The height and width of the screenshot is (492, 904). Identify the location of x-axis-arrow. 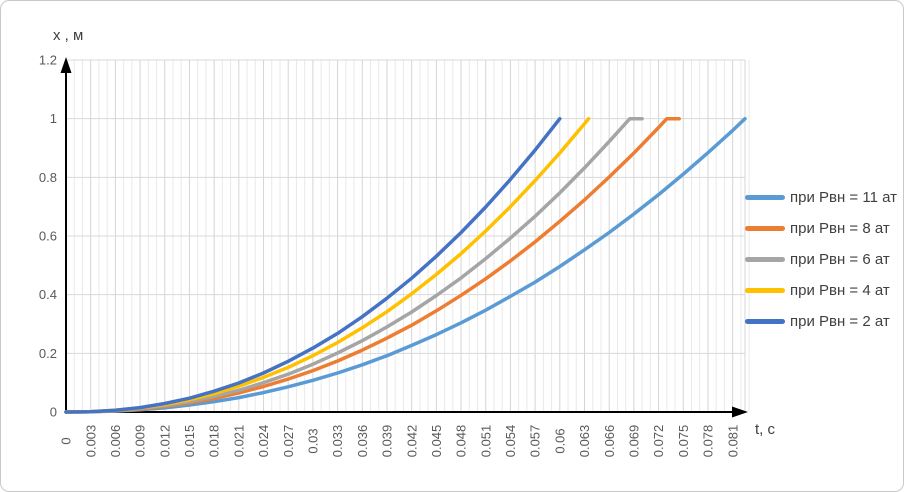
(740, 412).